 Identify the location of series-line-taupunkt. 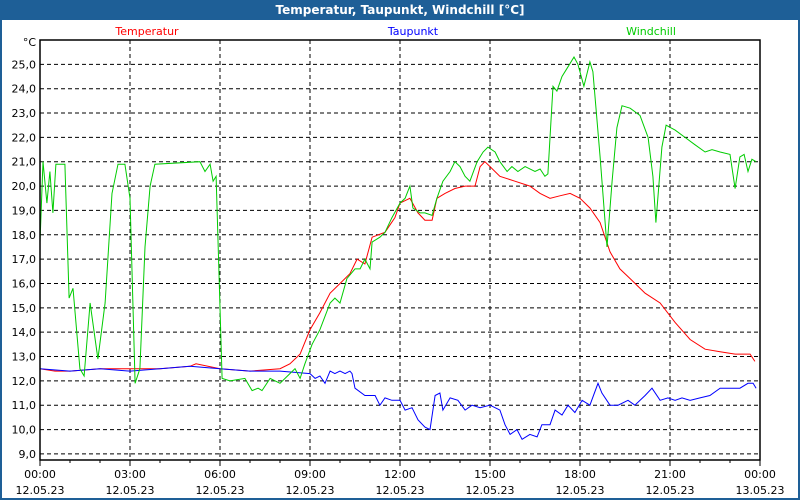
(398, 403).